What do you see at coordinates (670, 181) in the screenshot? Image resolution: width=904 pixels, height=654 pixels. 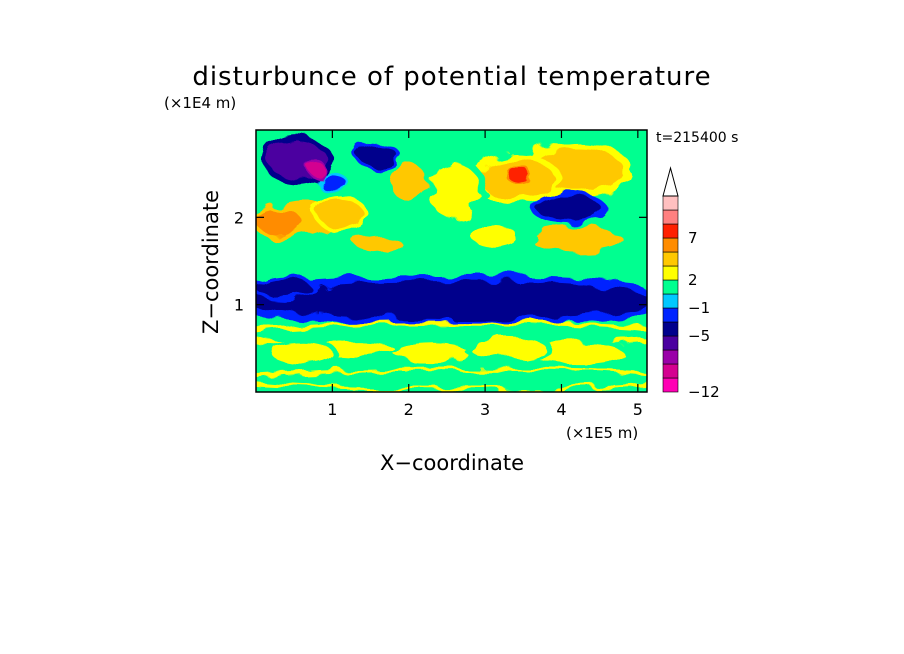 I see `colorbar-extend-arrow` at bounding box center [670, 181].